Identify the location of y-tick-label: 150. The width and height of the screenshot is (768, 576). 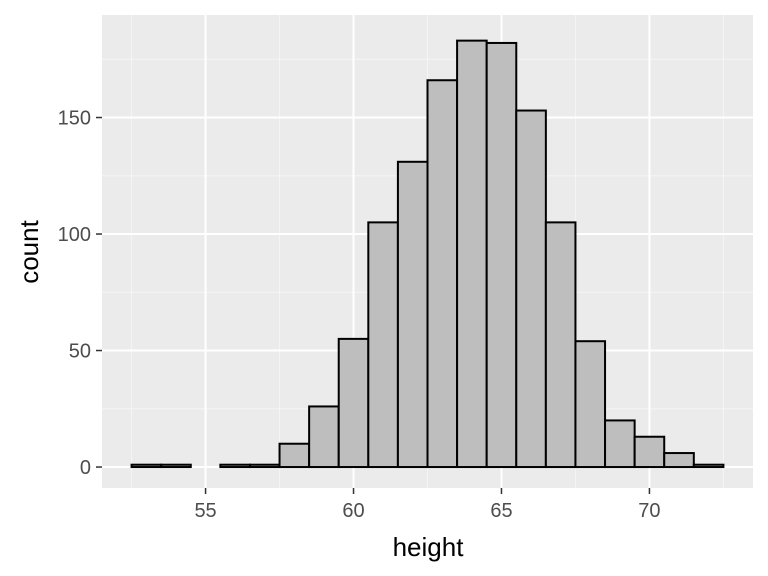
(74, 119).